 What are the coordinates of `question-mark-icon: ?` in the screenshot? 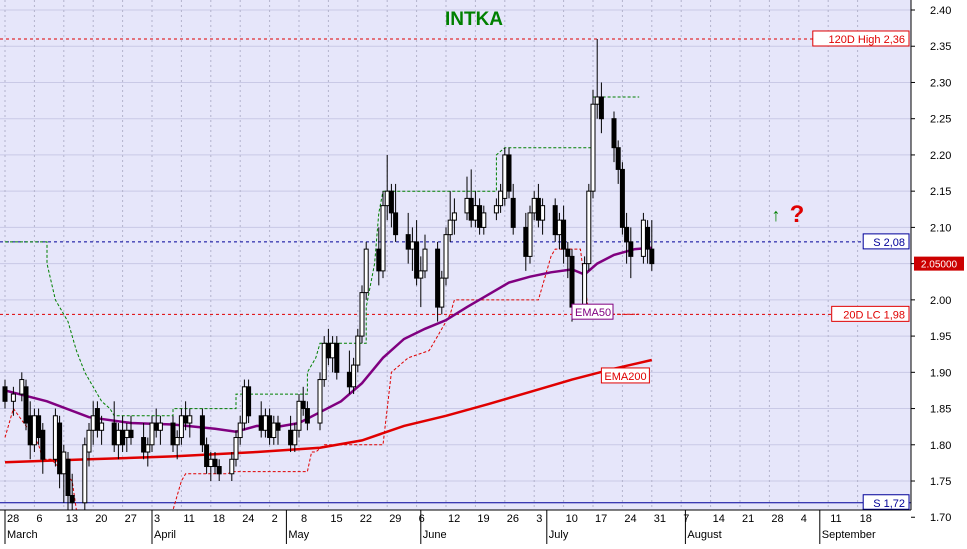 It's located at (797, 214).